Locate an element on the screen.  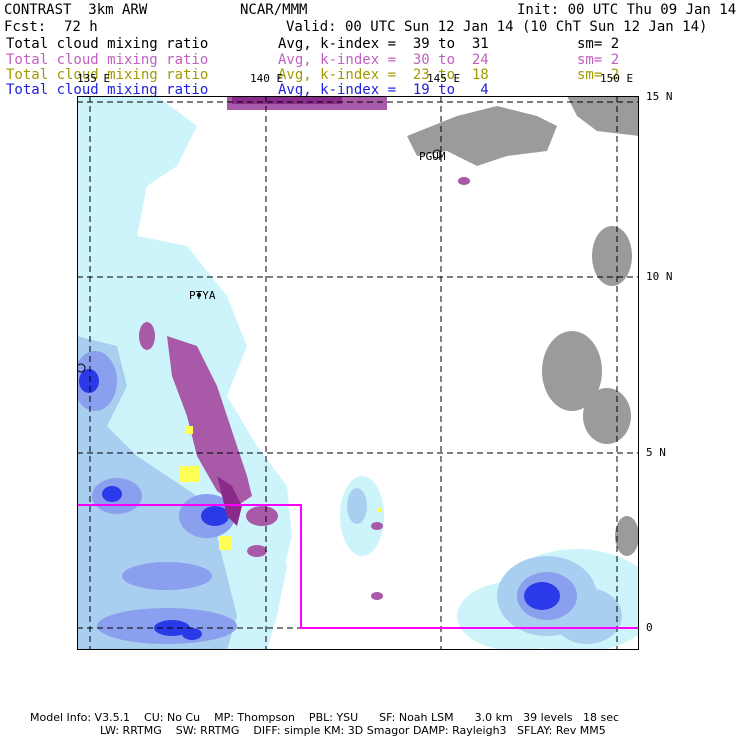
forecast-label: Fcst: is located at coordinates (25, 27).